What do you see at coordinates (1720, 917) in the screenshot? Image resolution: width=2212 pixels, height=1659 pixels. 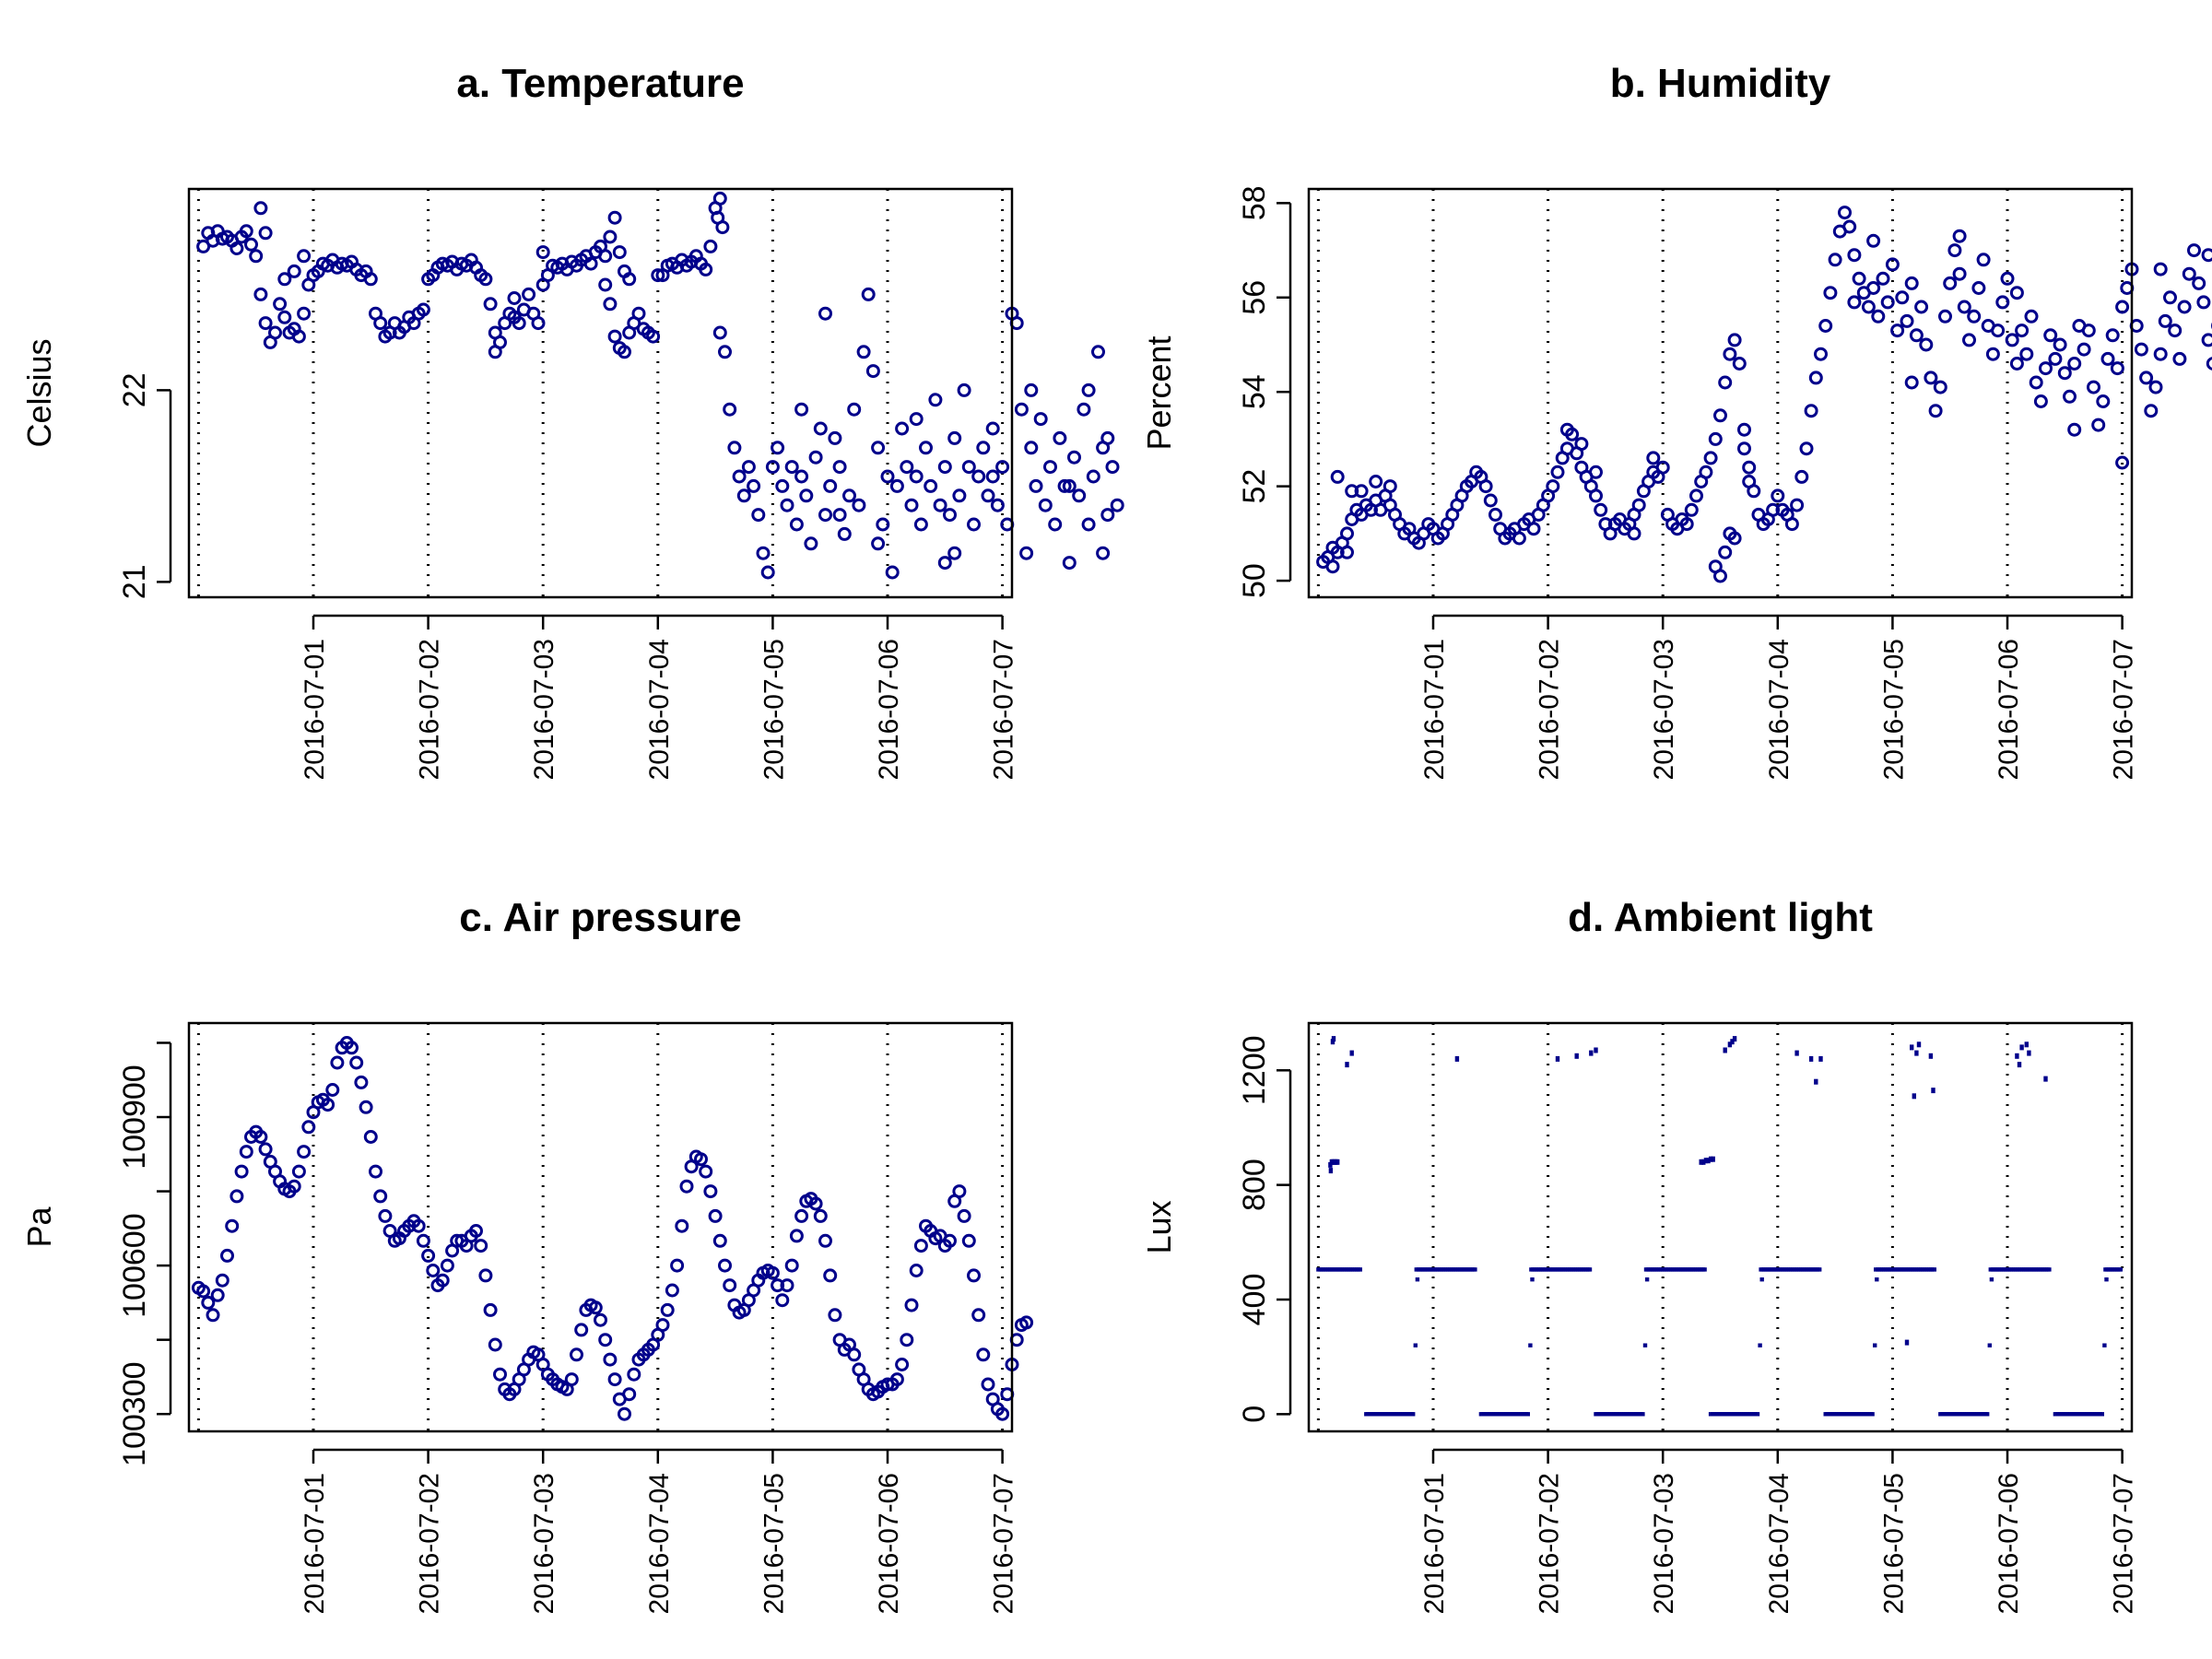 I see `panel-title: d. Ambient light` at bounding box center [1720, 917].